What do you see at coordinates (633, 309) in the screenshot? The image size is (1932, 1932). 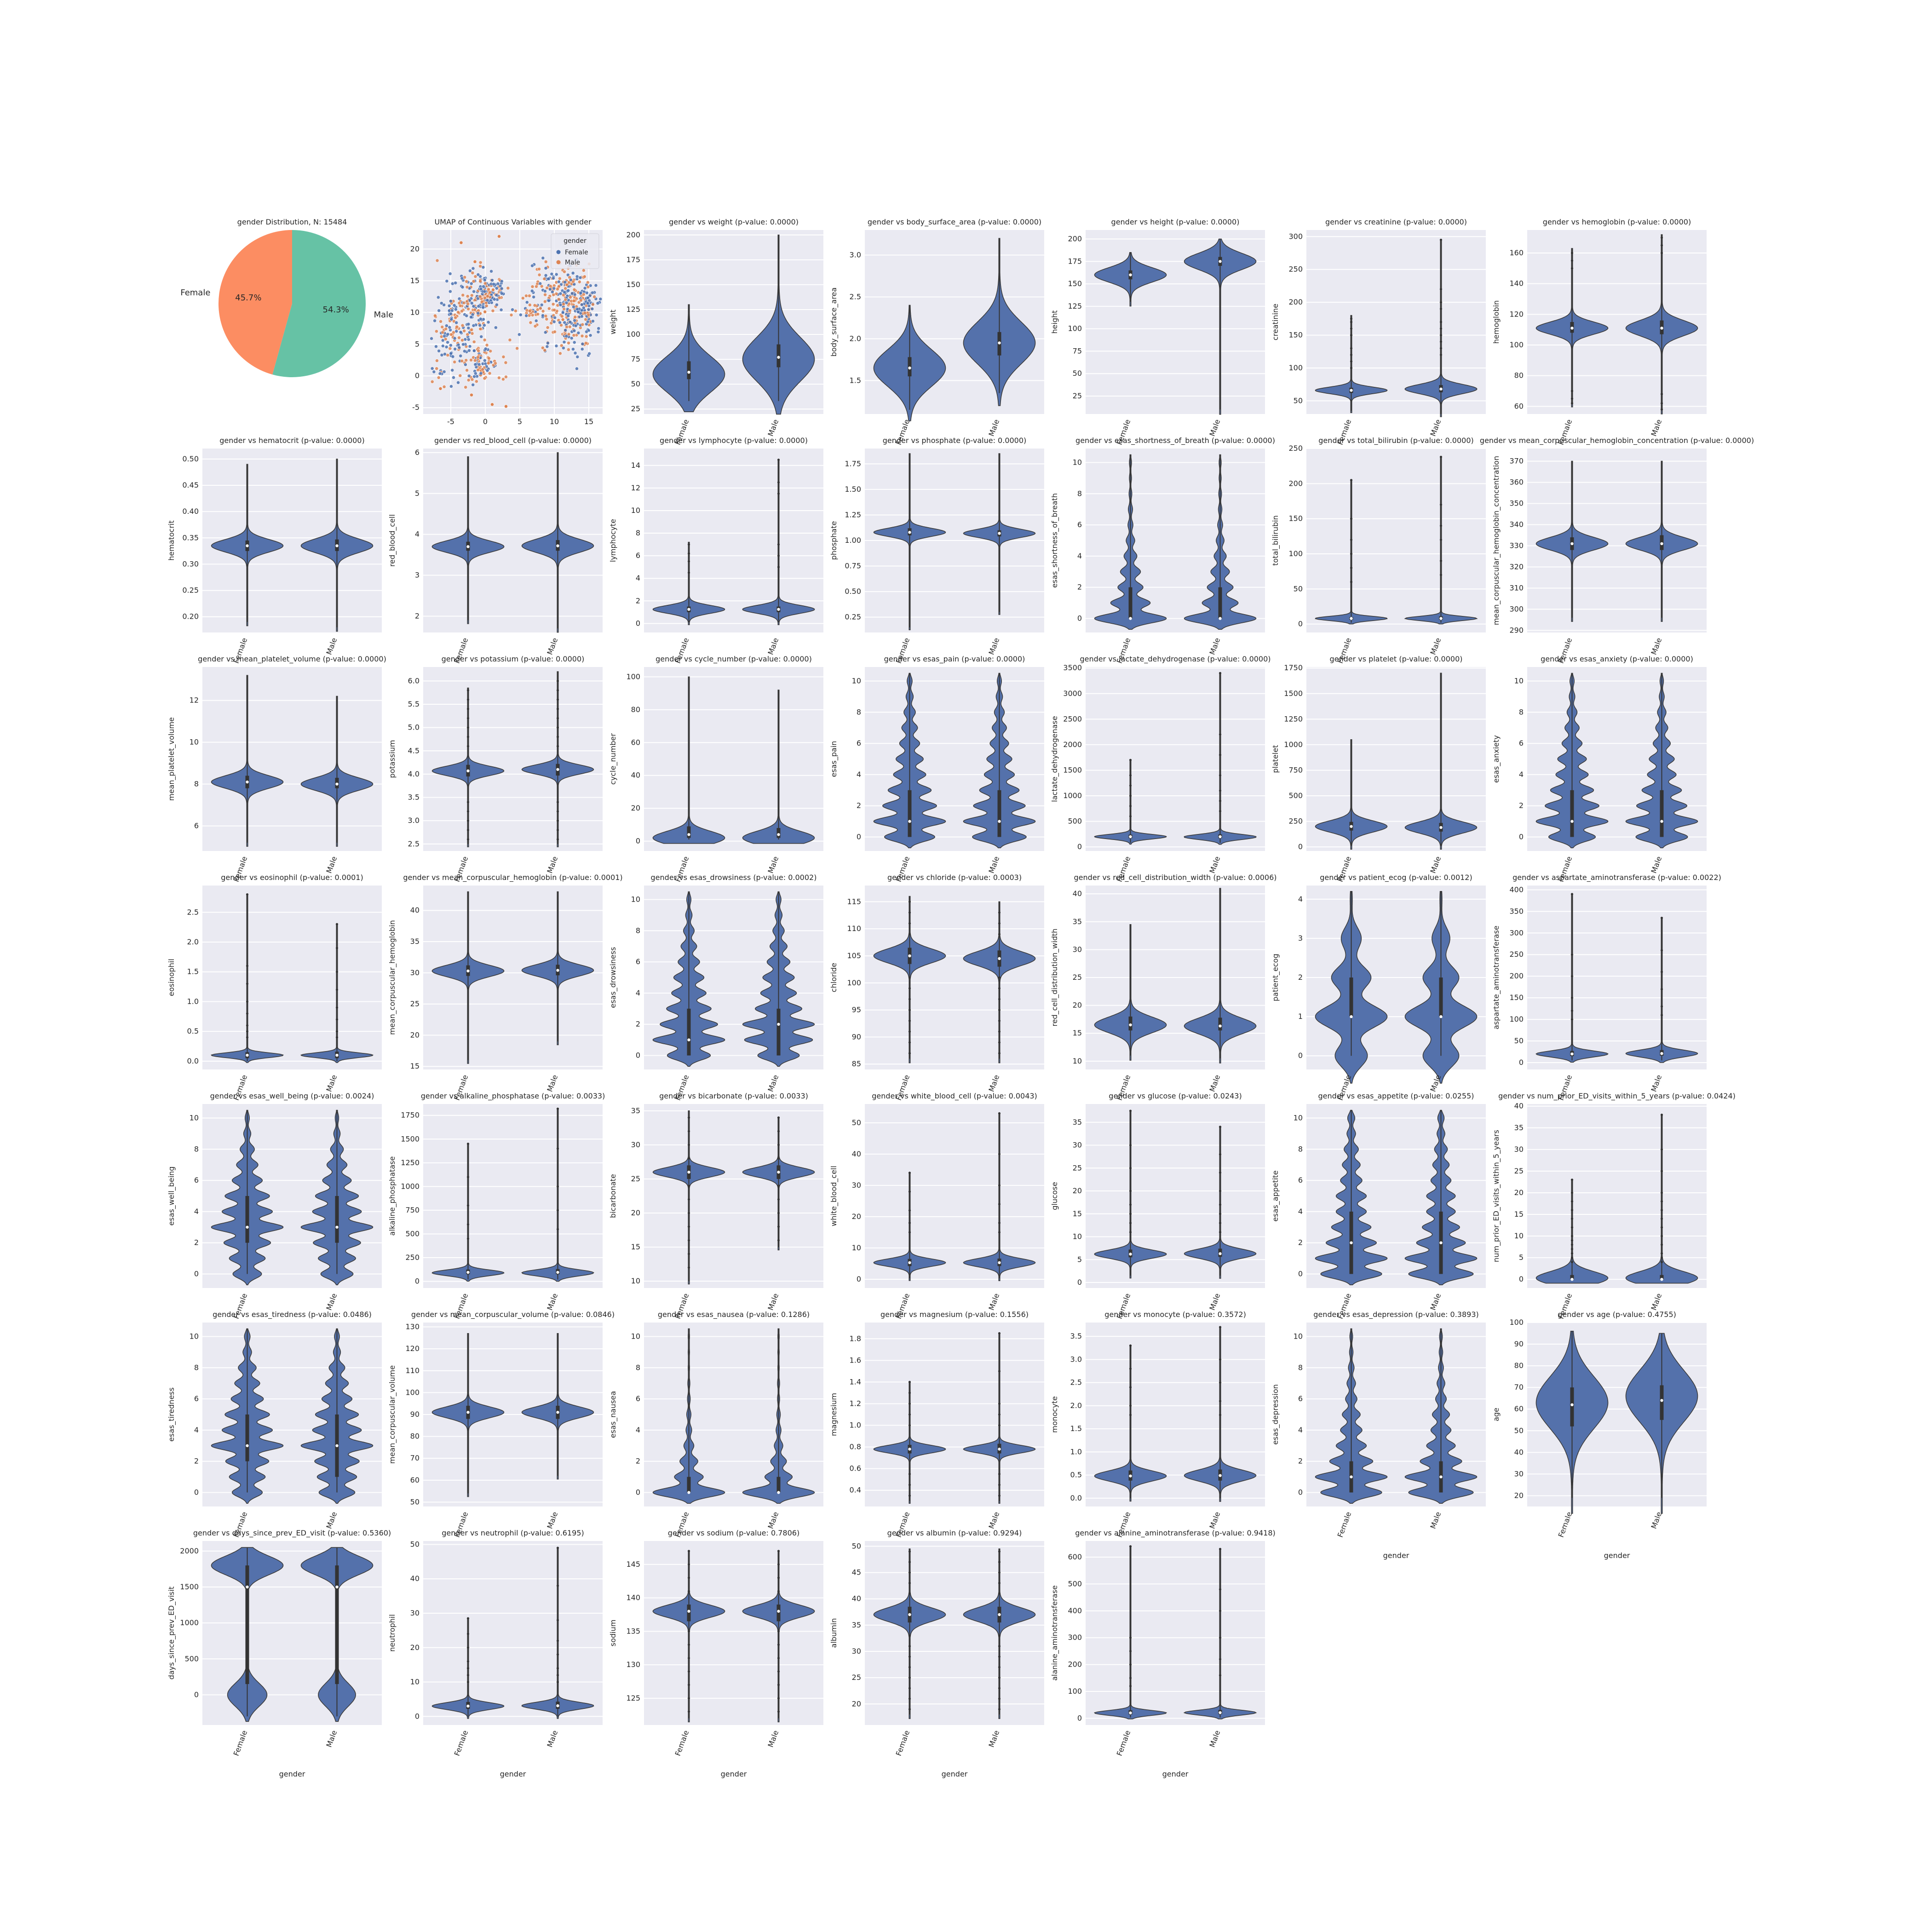 I see `y-tick-label: 125` at bounding box center [633, 309].